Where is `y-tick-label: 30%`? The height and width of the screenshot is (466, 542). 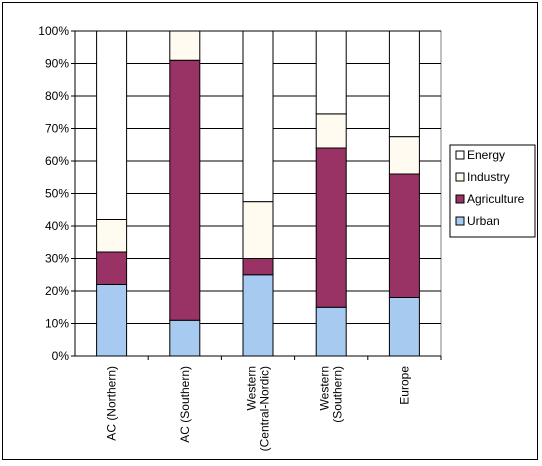 y-tick-label: 30% is located at coordinates (57, 259).